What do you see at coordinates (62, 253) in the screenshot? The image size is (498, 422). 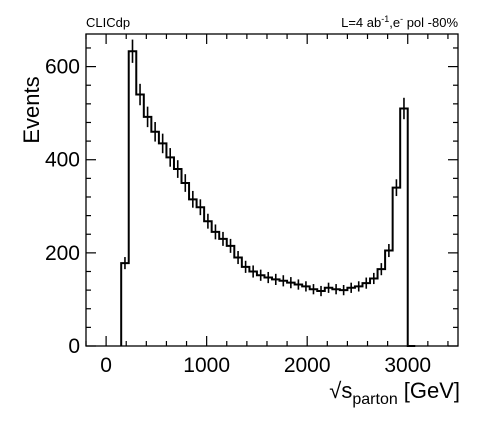 I see `y-tick-label: 200` at bounding box center [62, 253].